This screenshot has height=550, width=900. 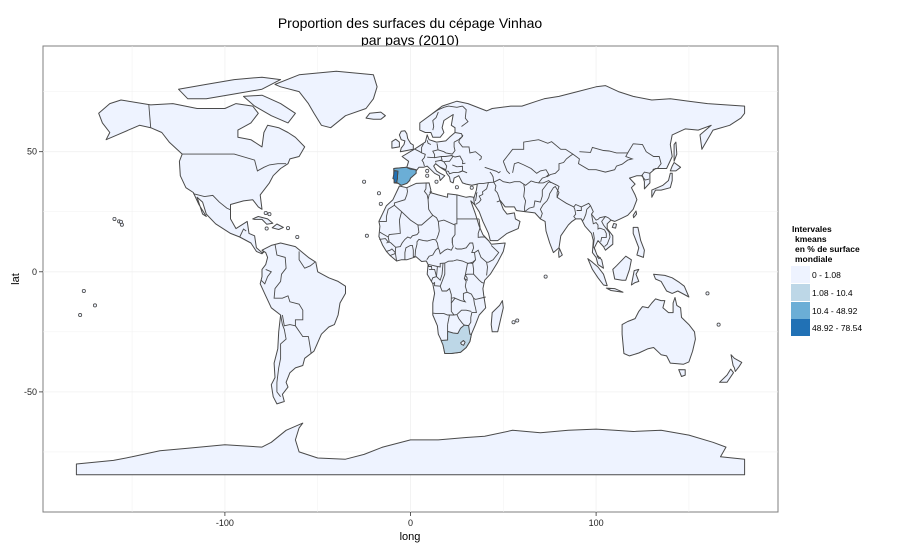 I want to click on legend-label-3: 10.4 - 48.92, so click(x=835, y=311).